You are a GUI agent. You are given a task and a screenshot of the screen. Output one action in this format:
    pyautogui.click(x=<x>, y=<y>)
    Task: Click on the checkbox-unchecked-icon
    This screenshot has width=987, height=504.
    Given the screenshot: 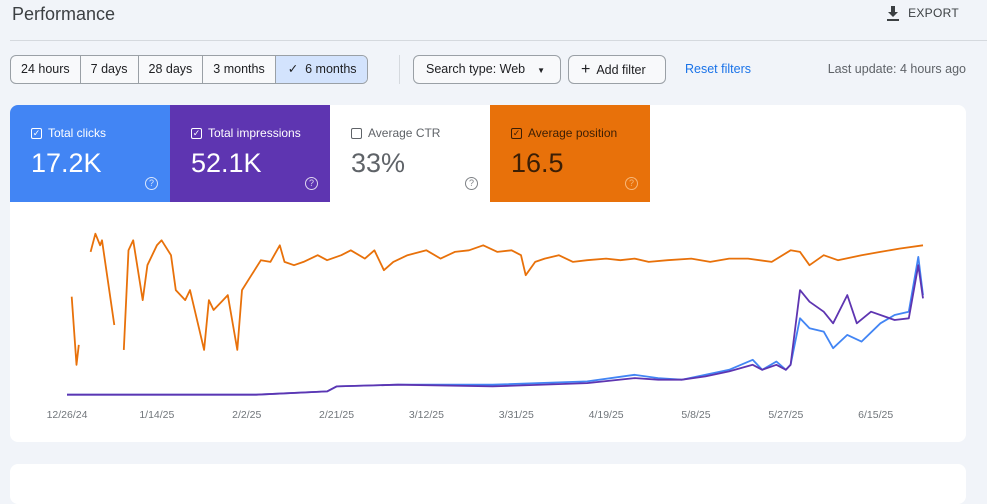 What is the action you would take?
    pyautogui.click(x=356, y=133)
    